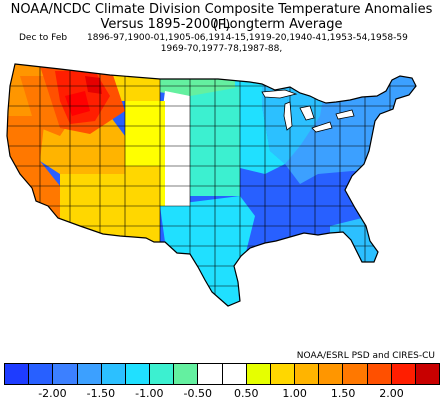 This screenshot has width=443, height=402. Describe the element at coordinates (222, 394) in the screenshot. I see `color-legend-ticks: -2.00 -1.50 -1.00 -0.50 0.50 1.00 1.50 2.00` at that location.